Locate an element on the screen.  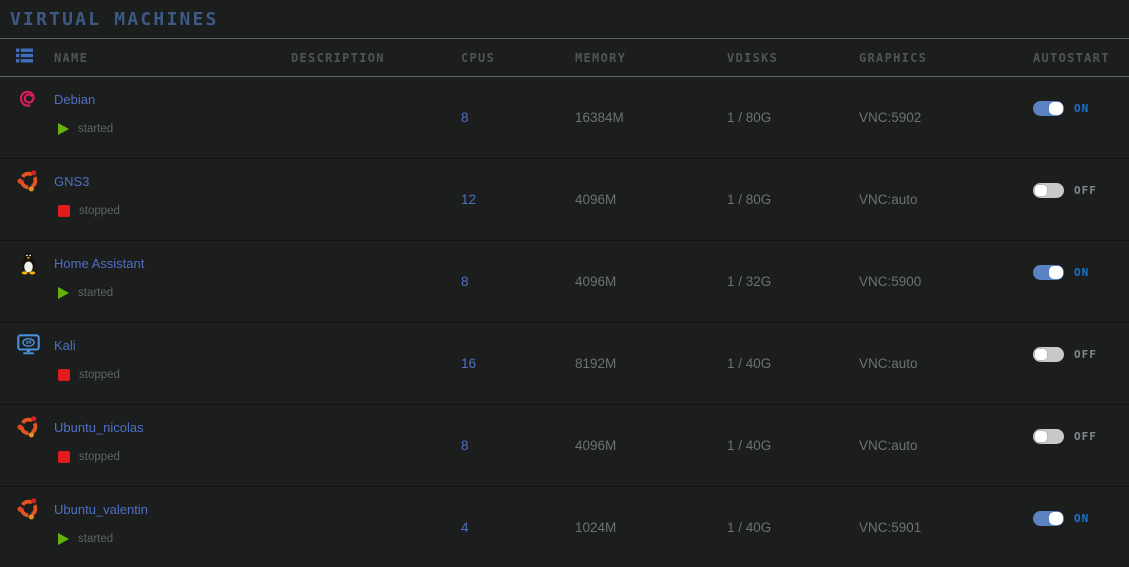
vm-name-link: Home Assistant is located at coordinates (99, 263).